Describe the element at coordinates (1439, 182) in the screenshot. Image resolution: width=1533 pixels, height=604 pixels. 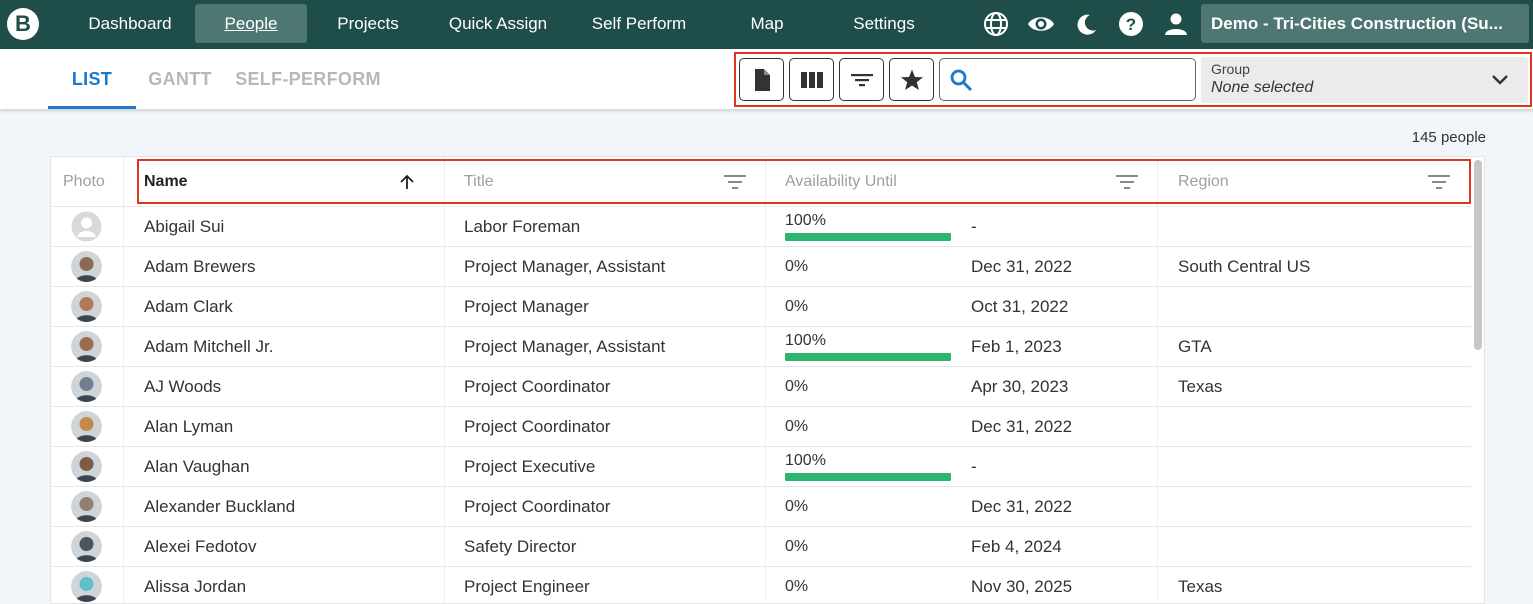
I see `region-filter-icon` at that location.